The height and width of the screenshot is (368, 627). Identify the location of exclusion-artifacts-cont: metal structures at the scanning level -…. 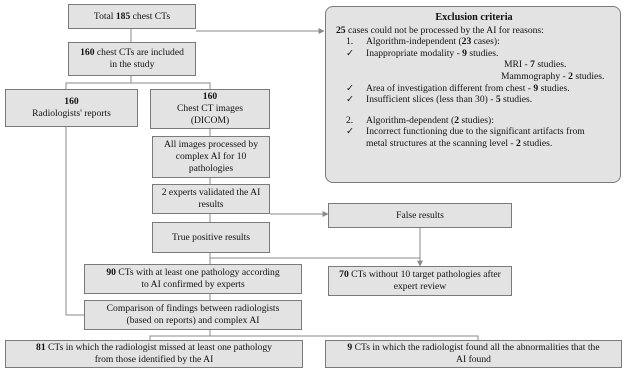
(459, 143).